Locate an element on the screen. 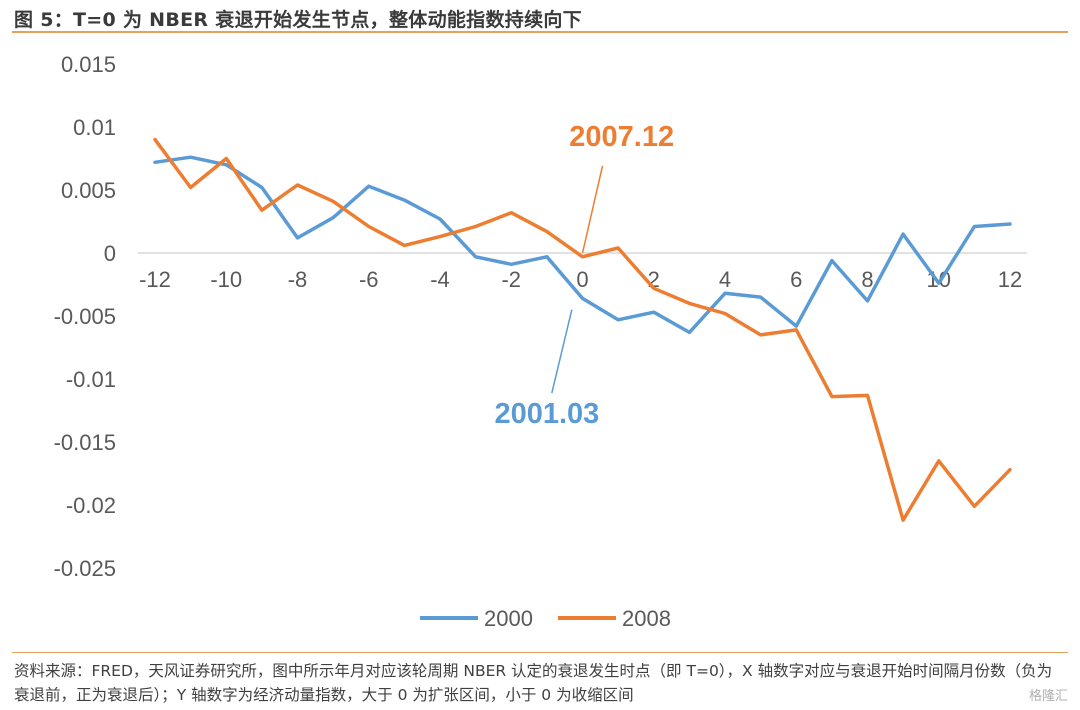 The image size is (1080, 710). annotation-label: 2007.12 is located at coordinates (621, 137).